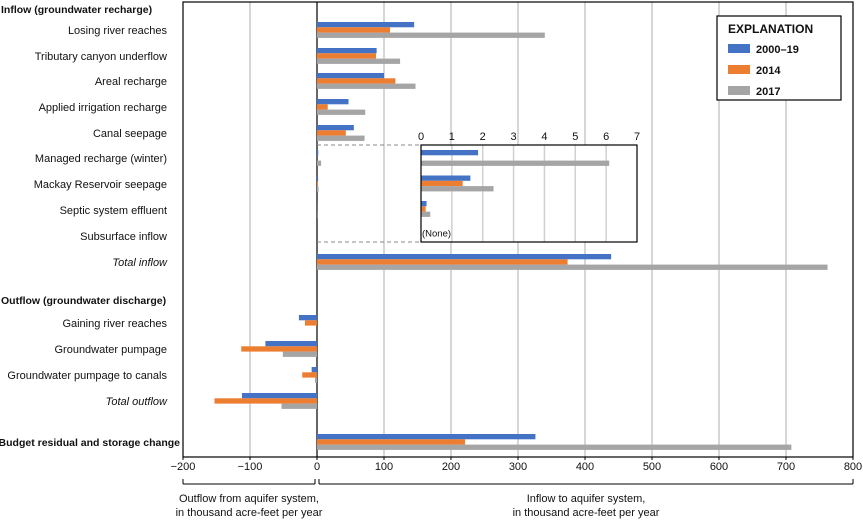  Describe the element at coordinates (110, 350) in the screenshot. I see `category-label: Groundwater pumpage` at that location.